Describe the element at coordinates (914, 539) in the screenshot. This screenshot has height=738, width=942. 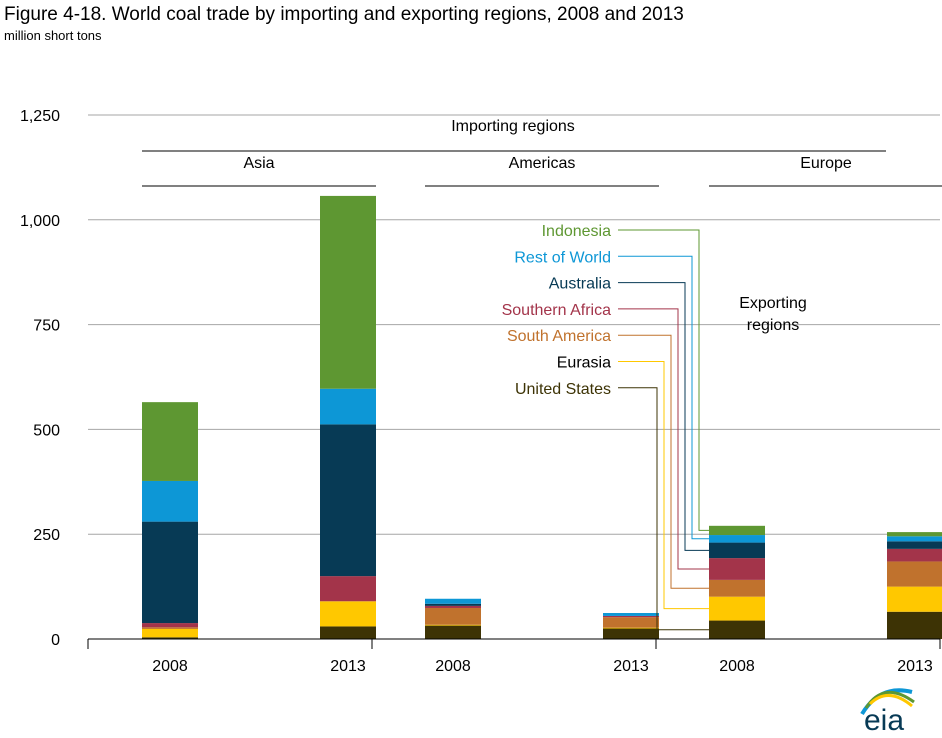
I see `bar-europe-2013-rest-of-world` at that location.